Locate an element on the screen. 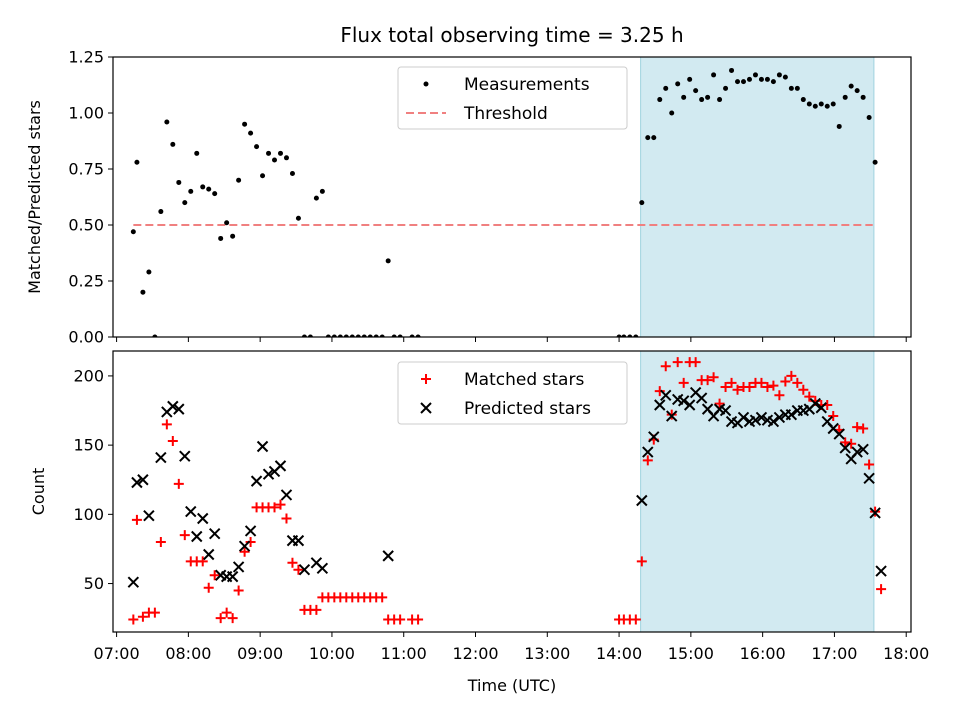  y-tick-label: 0.25 is located at coordinates (86, 281).